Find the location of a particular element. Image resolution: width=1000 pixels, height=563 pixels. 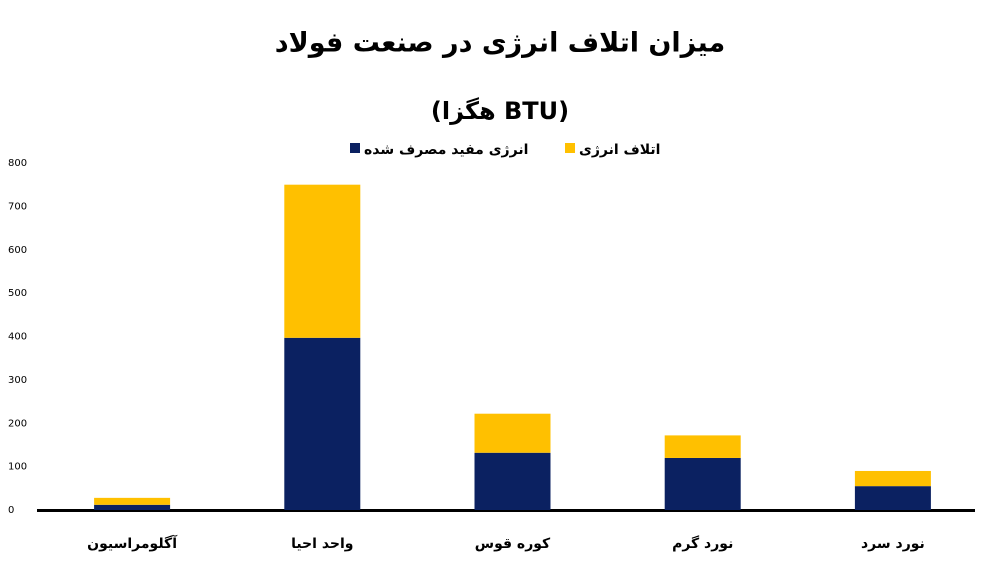

y-tick-label: 500 is located at coordinates (17, 293).